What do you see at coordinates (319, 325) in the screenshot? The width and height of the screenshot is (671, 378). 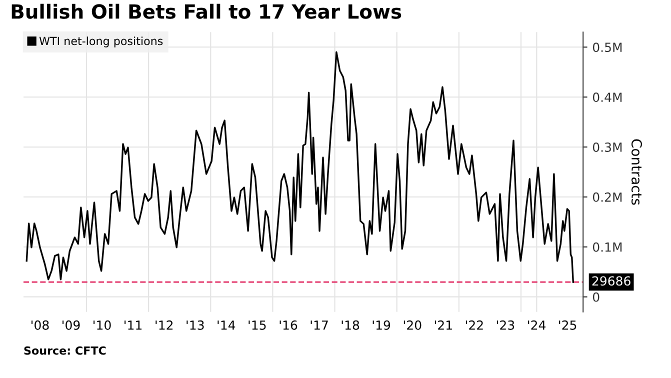 I see `x-tick-label: '17` at bounding box center [319, 325].